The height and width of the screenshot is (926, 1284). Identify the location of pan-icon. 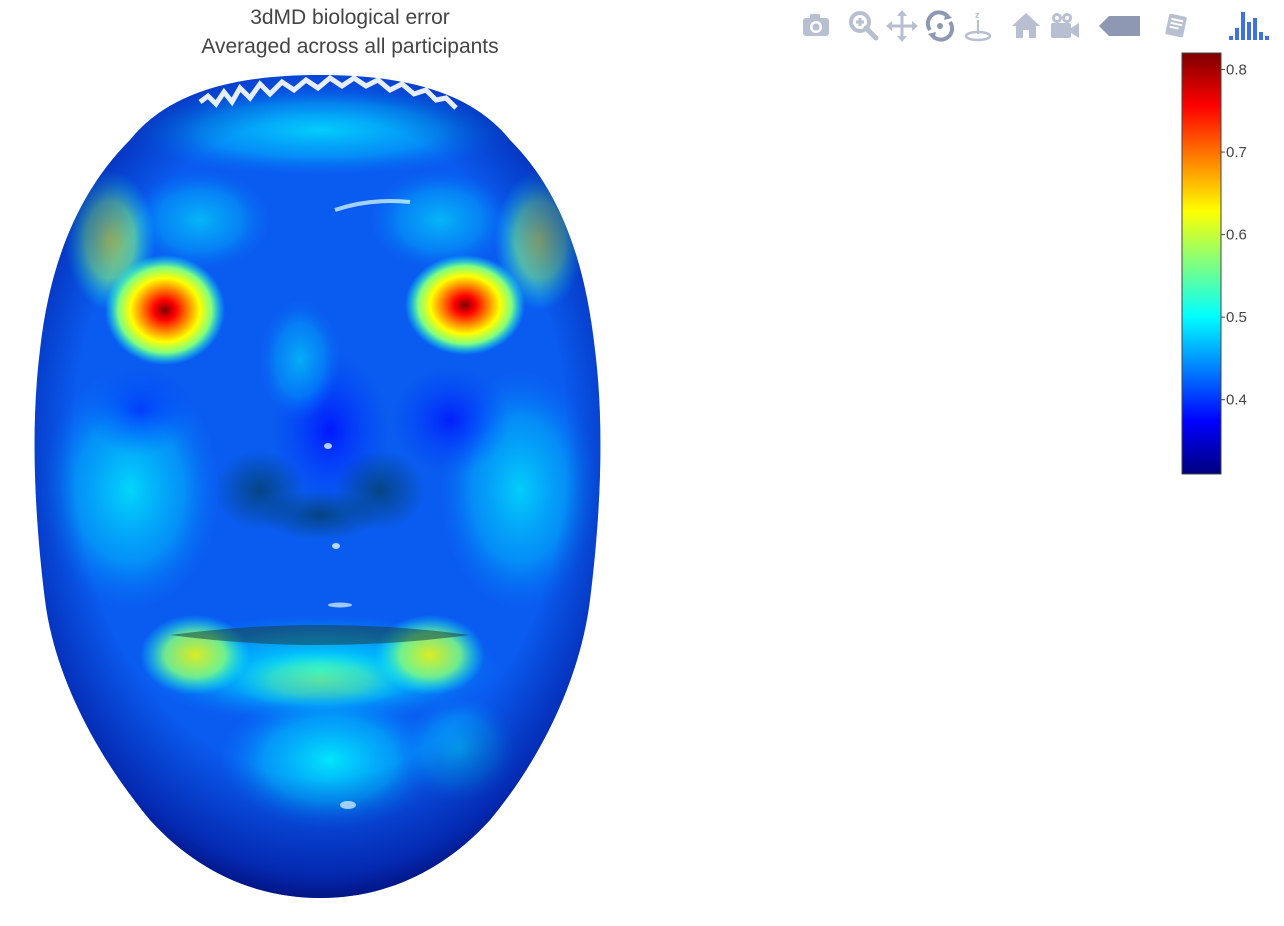
(902, 26).